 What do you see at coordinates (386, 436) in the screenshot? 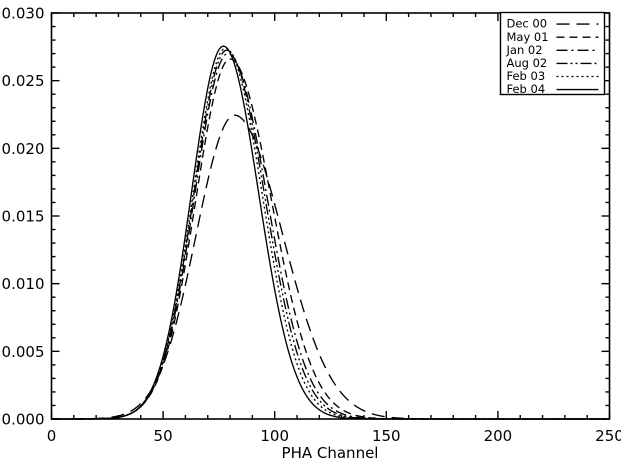
I see `x-tick-label: 150` at bounding box center [386, 436].